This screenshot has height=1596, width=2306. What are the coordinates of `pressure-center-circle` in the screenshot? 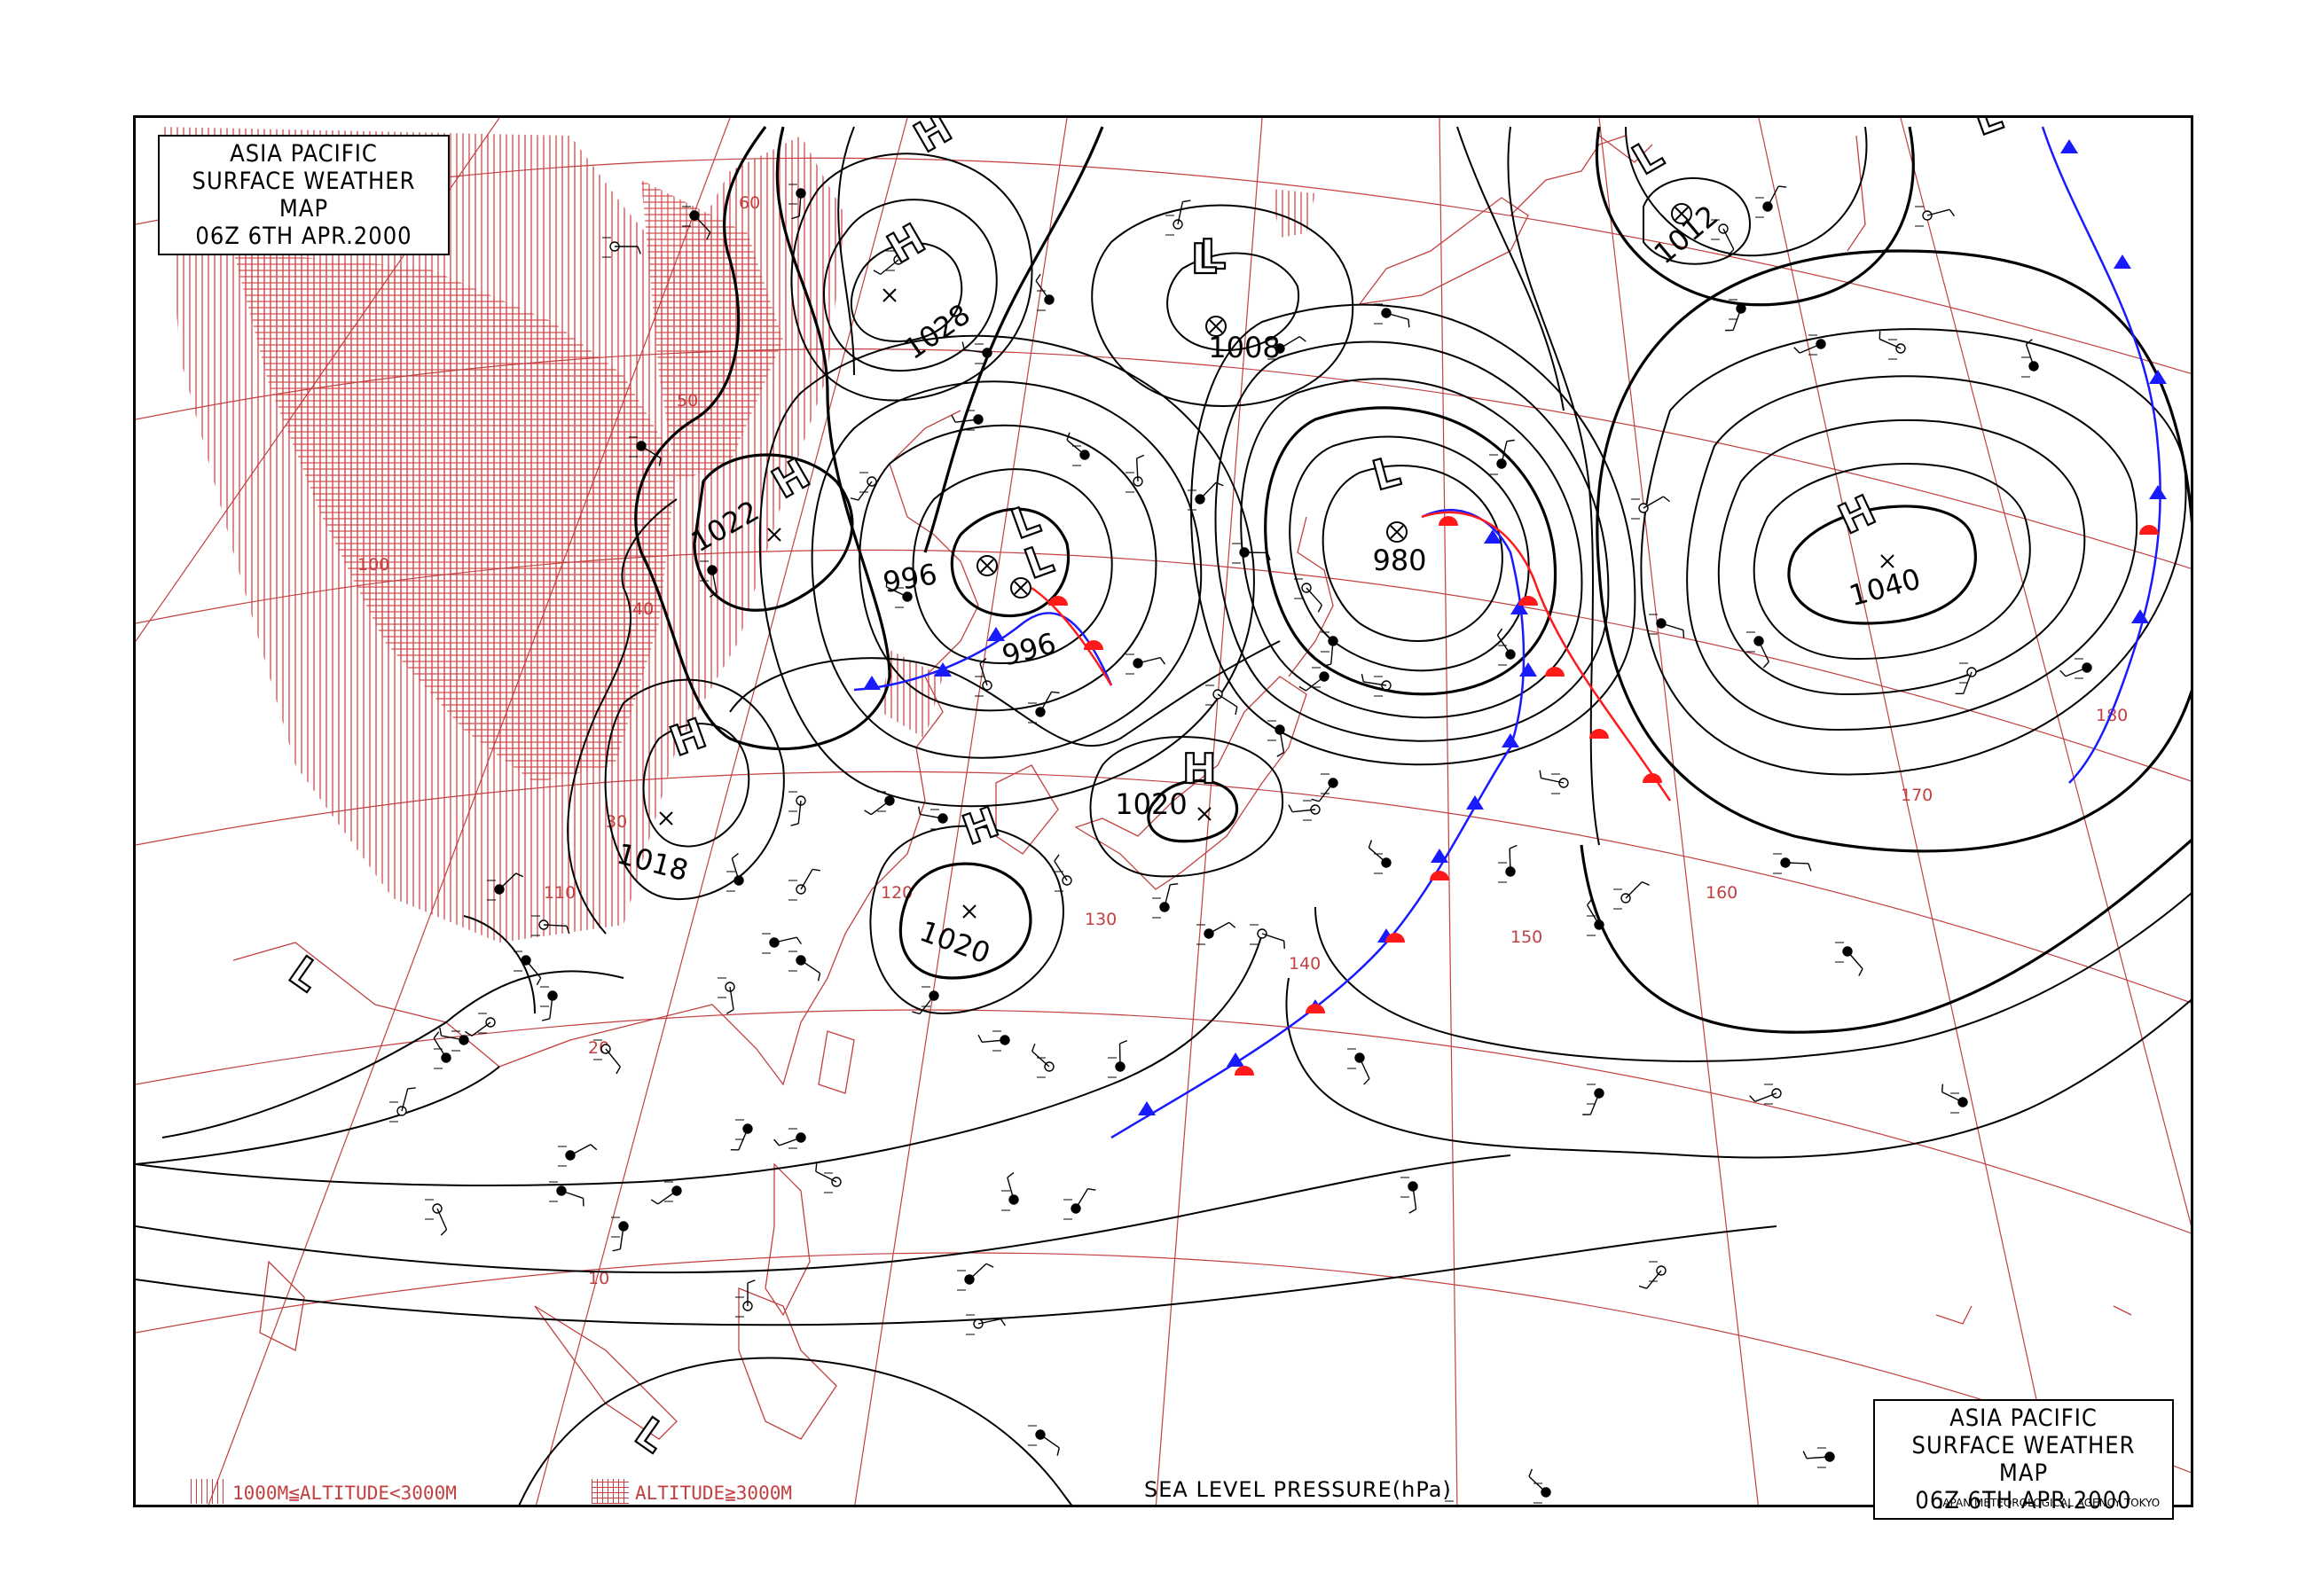 It's located at (987, 565).